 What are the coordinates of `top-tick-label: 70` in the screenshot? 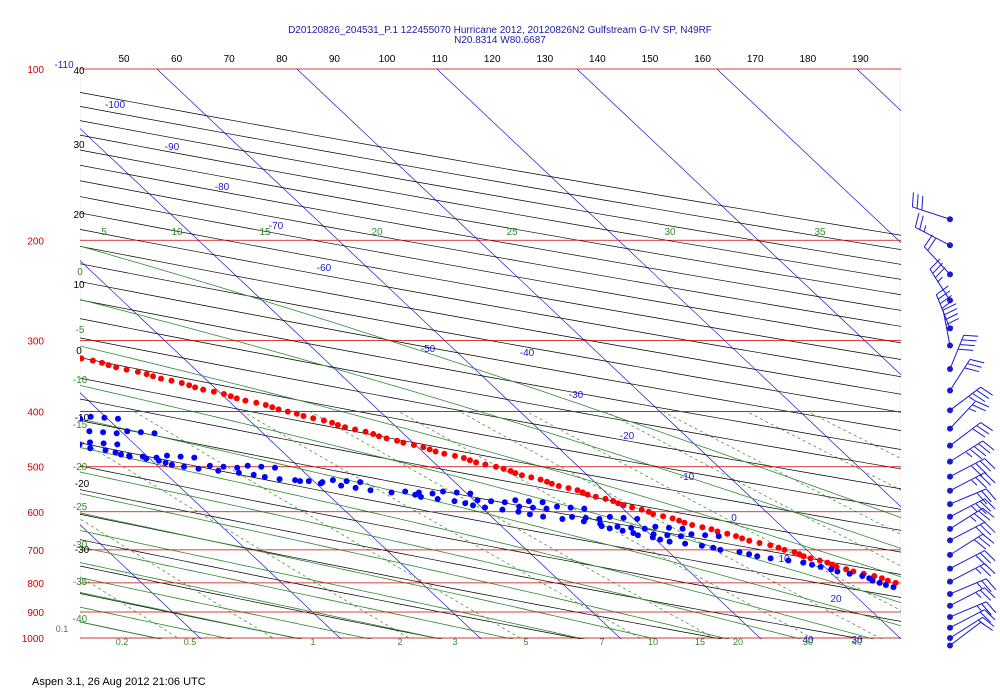 It's located at (230, 59).